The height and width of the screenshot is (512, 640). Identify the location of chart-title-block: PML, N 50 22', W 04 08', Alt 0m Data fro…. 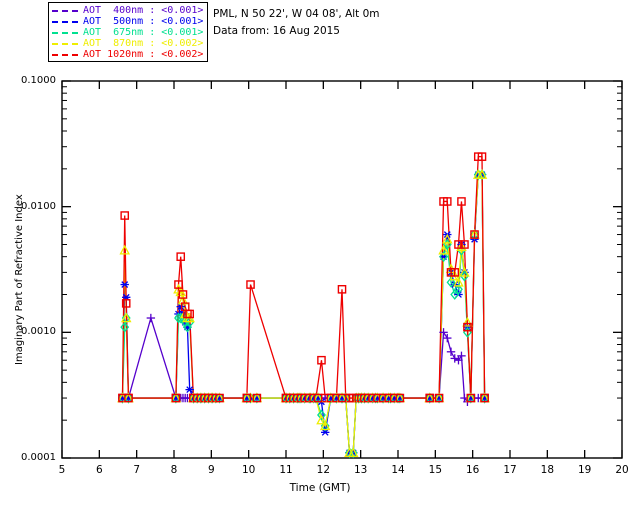
(296, 23).